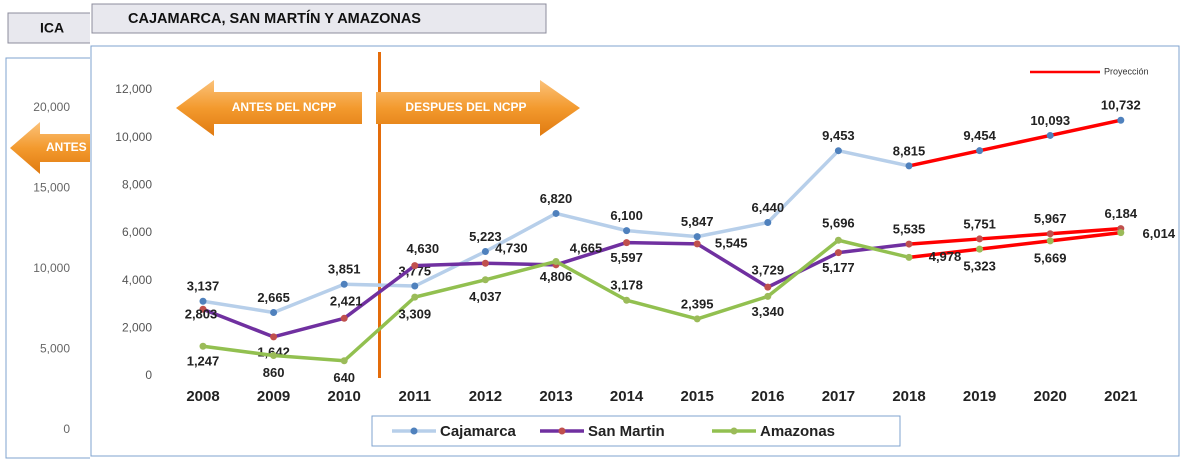  I want to click on bg-y-tick-label: 0, so click(66, 429).